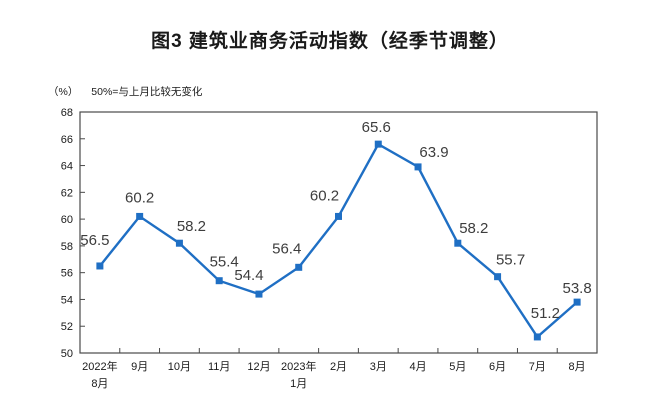  What do you see at coordinates (248, 275) in the screenshot?
I see `data-point-label: 54.4` at bounding box center [248, 275].